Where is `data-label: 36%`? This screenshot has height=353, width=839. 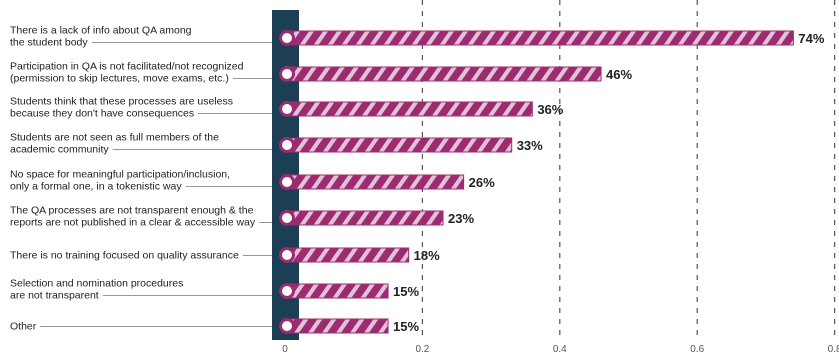 data-label: 36% is located at coordinates (550, 109).